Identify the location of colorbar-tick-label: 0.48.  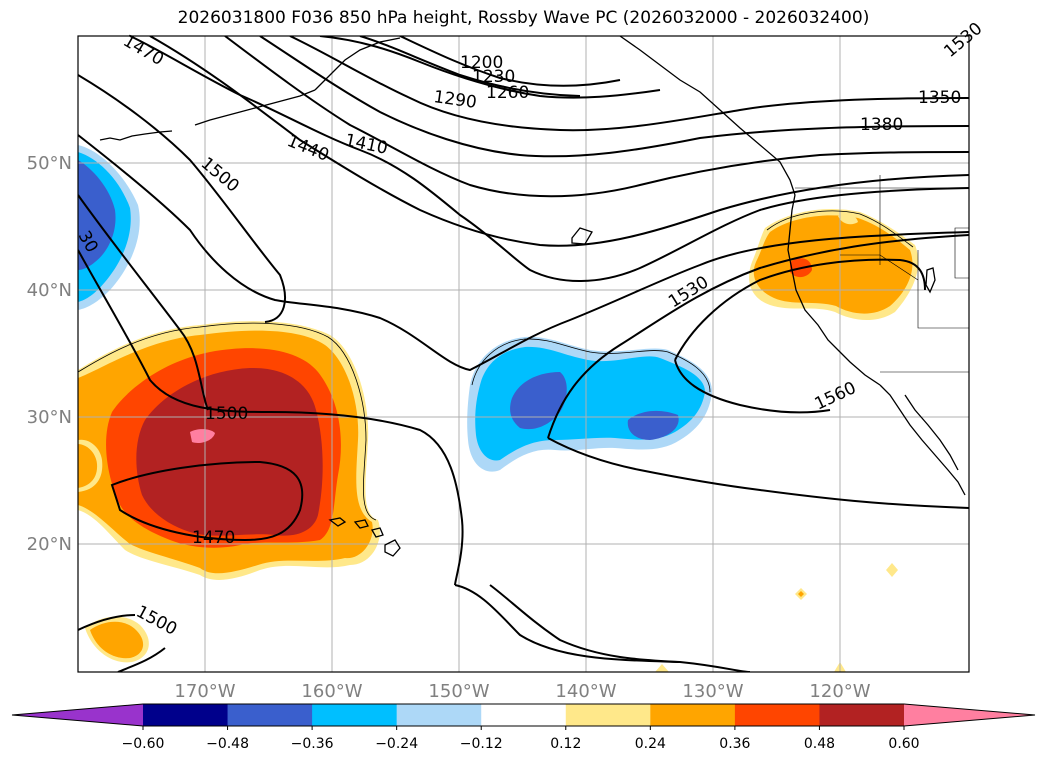
(819, 744).